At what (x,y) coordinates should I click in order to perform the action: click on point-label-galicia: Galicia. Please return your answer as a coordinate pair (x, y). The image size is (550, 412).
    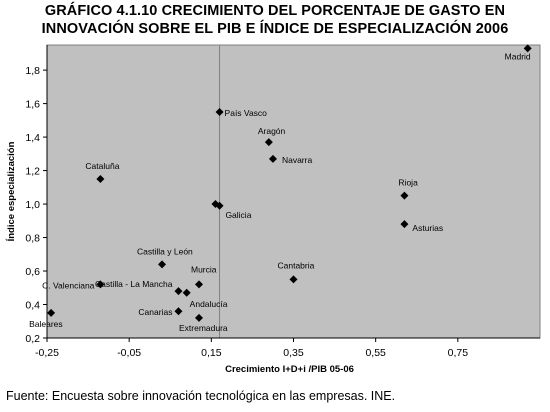
    Looking at the image, I should click on (238, 215).